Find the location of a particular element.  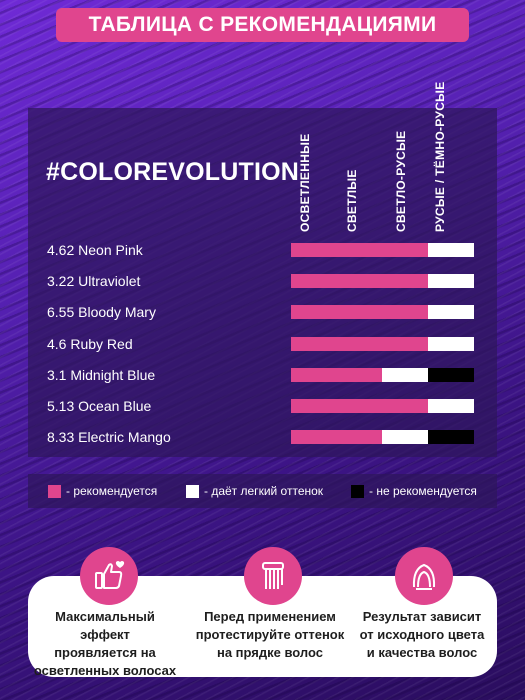

shade-label: 4.62 Neon Pink is located at coordinates (95, 250).